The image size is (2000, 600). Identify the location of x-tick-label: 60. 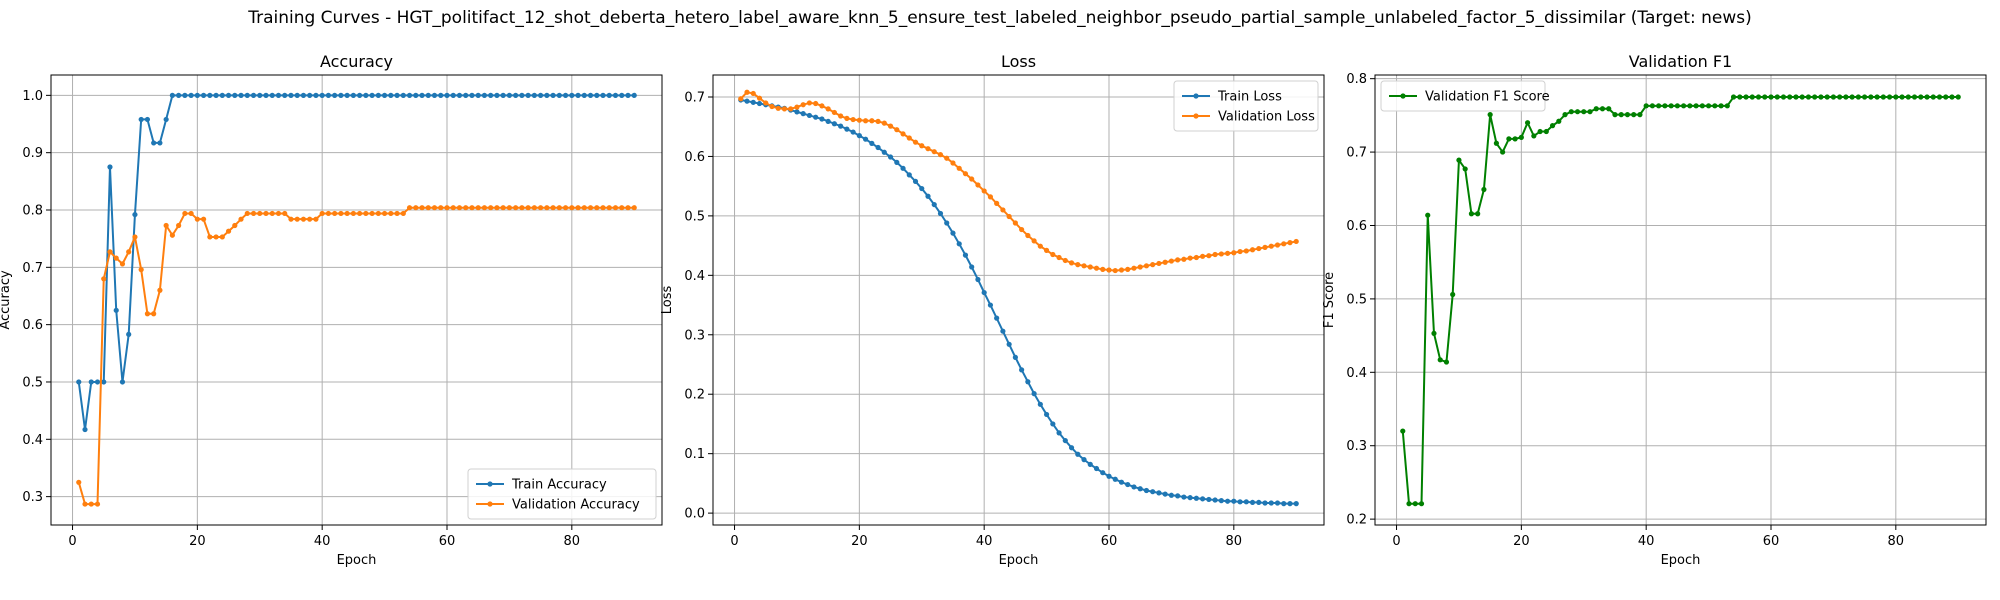
(1771, 541).